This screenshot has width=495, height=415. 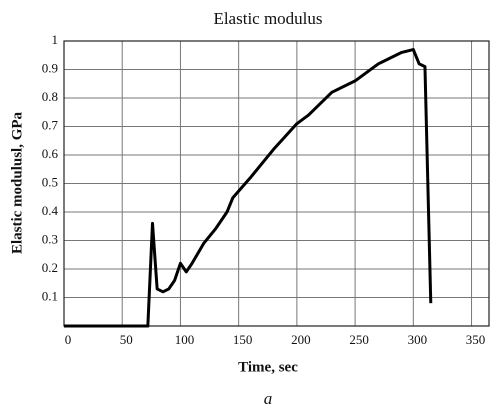 What do you see at coordinates (50, 153) in the screenshot?
I see `y-tick-label: 0.6` at bounding box center [50, 153].